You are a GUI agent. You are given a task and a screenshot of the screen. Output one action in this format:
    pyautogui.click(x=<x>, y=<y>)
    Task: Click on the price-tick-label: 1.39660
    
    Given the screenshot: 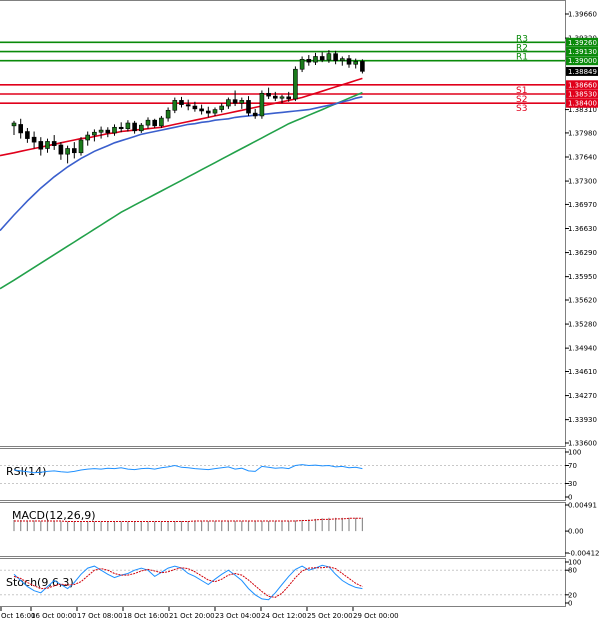 What is the action you would take?
    pyautogui.click(x=582, y=15)
    